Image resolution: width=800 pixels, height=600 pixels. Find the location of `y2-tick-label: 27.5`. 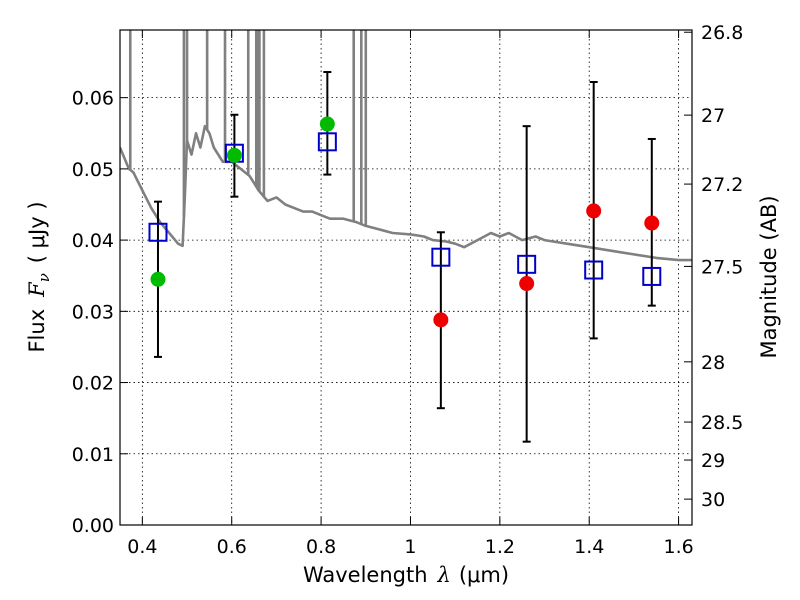

y2-tick-label: 27.5 is located at coordinates (722, 267).